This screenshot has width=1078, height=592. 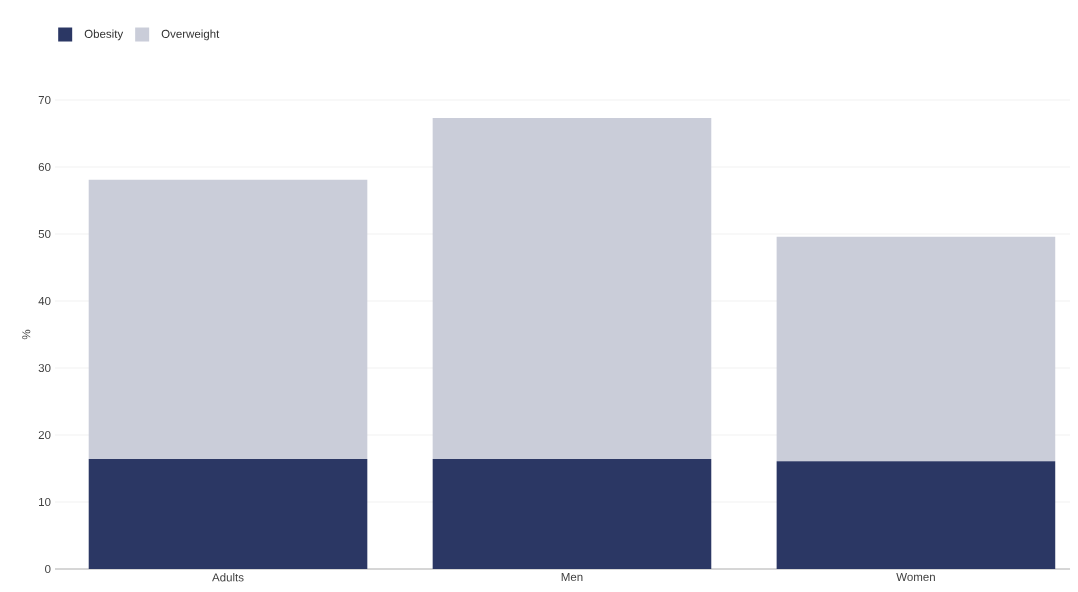 What do you see at coordinates (44, 100) in the screenshot?
I see `y-tick-label: 70` at bounding box center [44, 100].